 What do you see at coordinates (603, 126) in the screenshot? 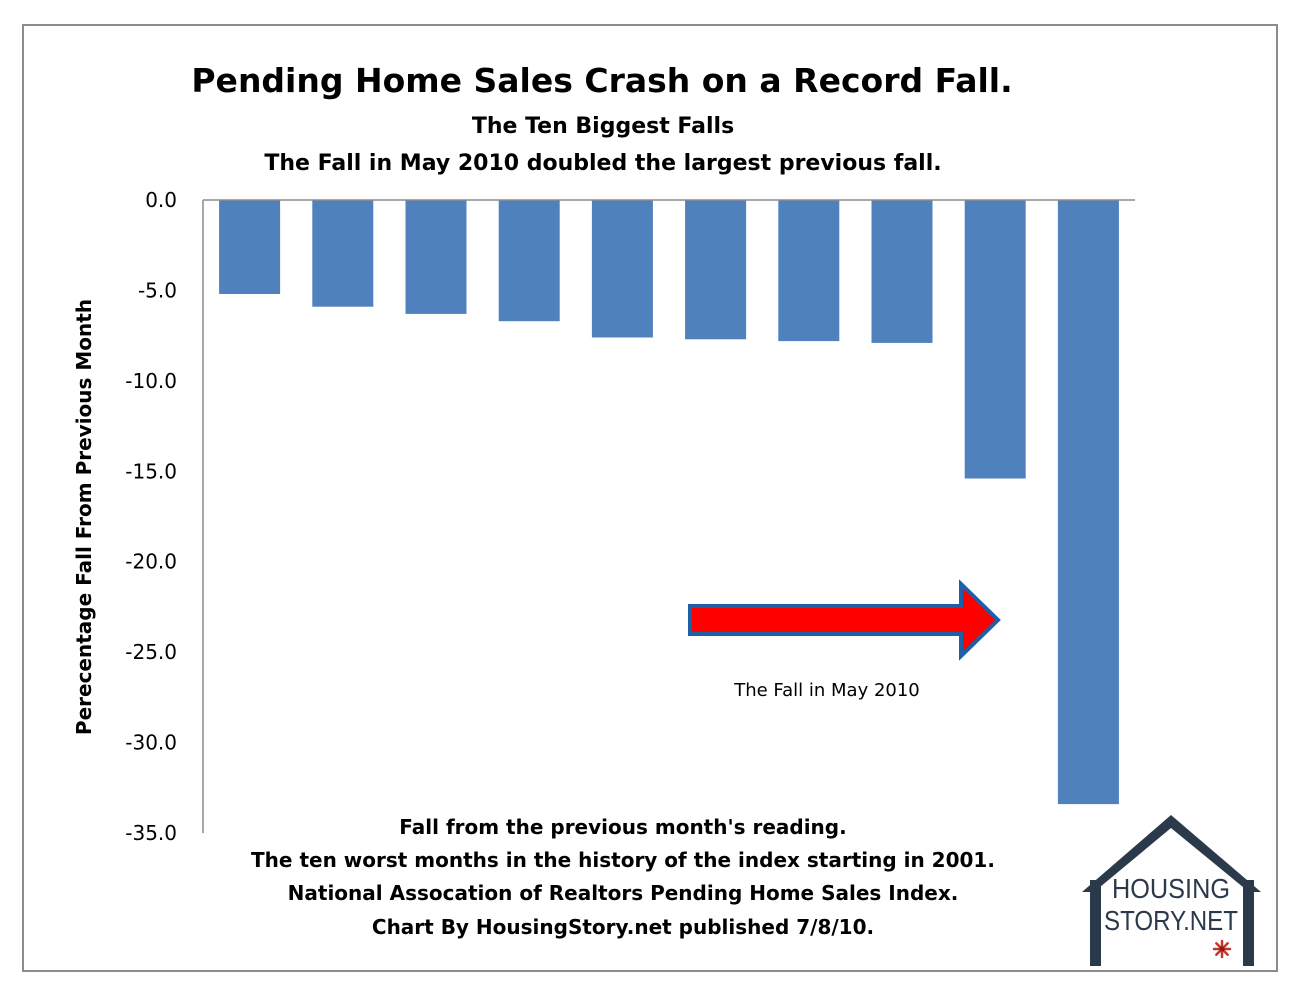
I see `chart-subtitle-1: The Ten Biggest Falls` at bounding box center [603, 126].